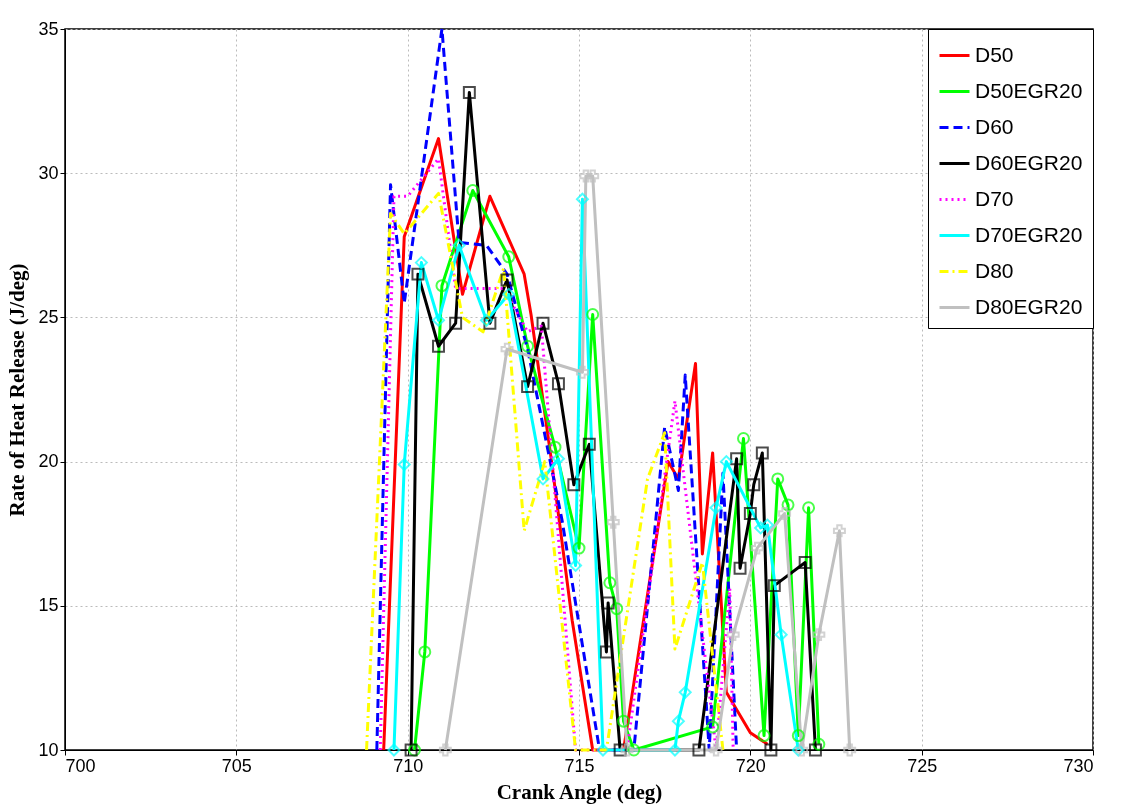 This screenshot has height=806, width=1122. Describe the element at coordinates (1029, 90) in the screenshot. I see `legend-label: D50EGR20` at that location.